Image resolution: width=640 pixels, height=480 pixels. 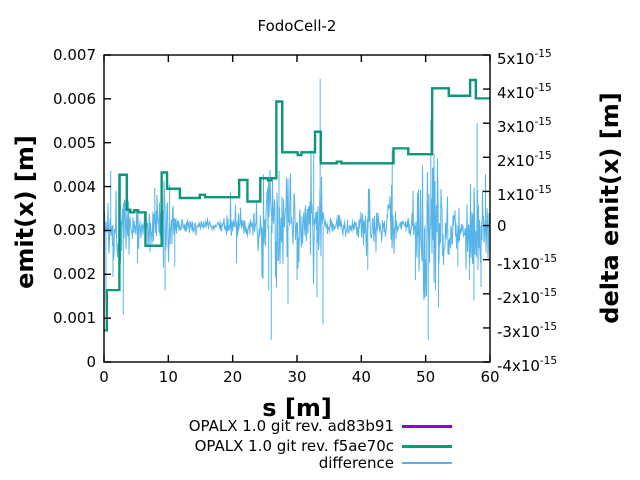 I want to click on x-tick-label: 30, so click(x=297, y=377).